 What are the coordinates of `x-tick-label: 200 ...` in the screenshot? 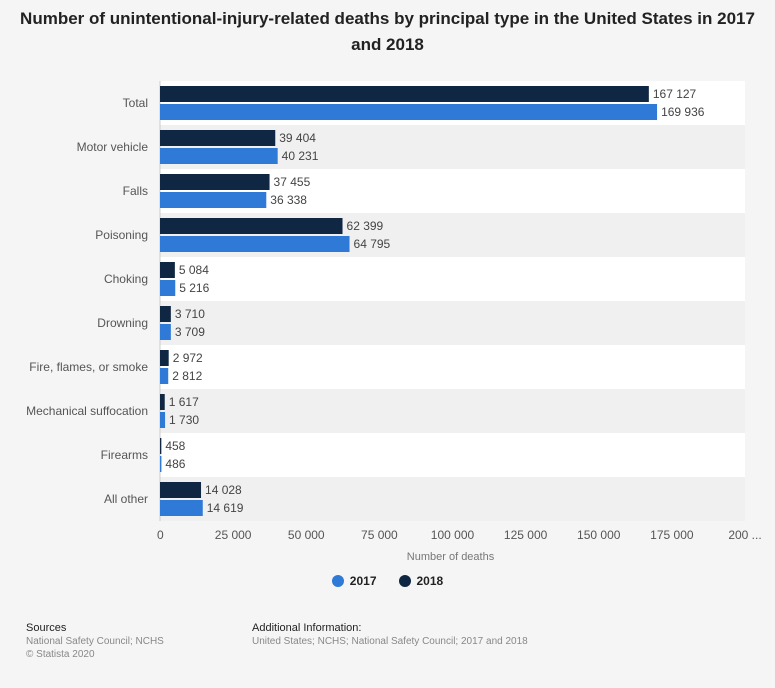 It's located at (744, 535).